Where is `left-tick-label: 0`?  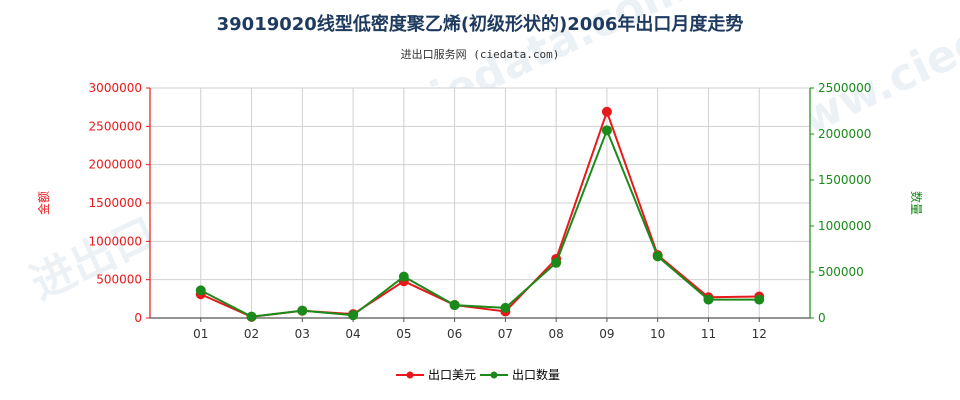 left-tick-label: 0 is located at coordinates (138, 318).